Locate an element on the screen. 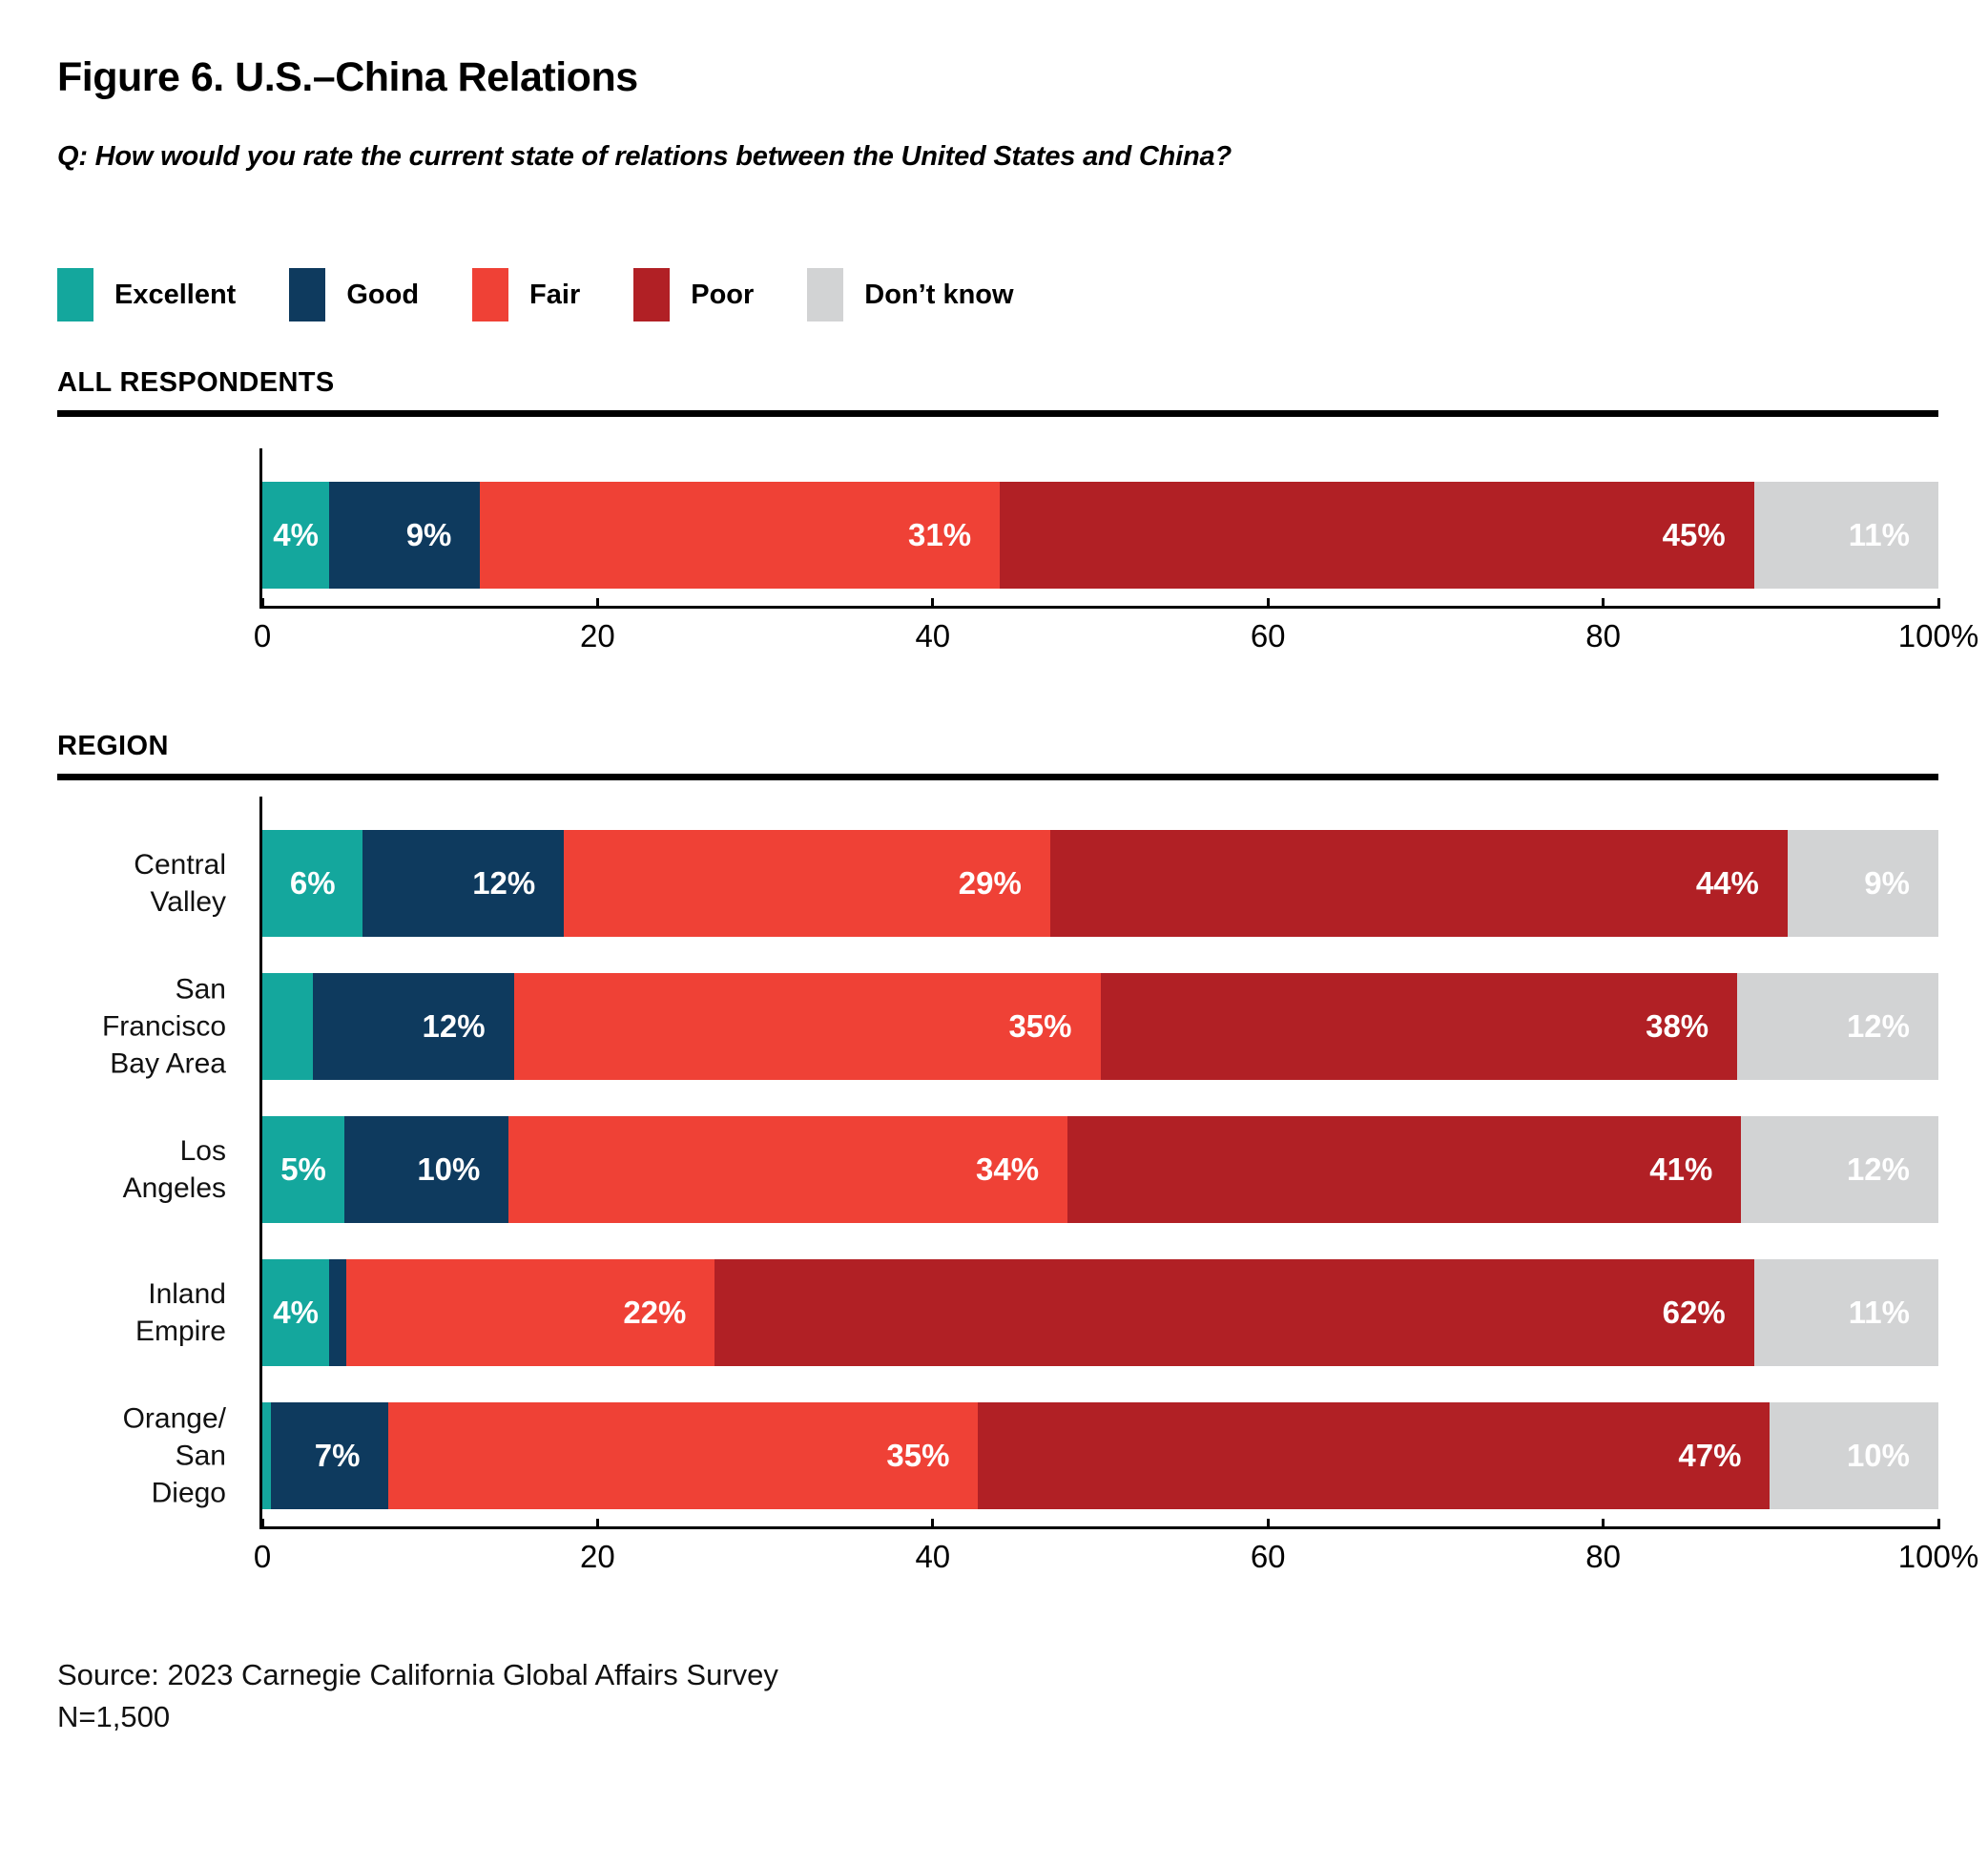  legend-item-good: Good is located at coordinates (355, 295).